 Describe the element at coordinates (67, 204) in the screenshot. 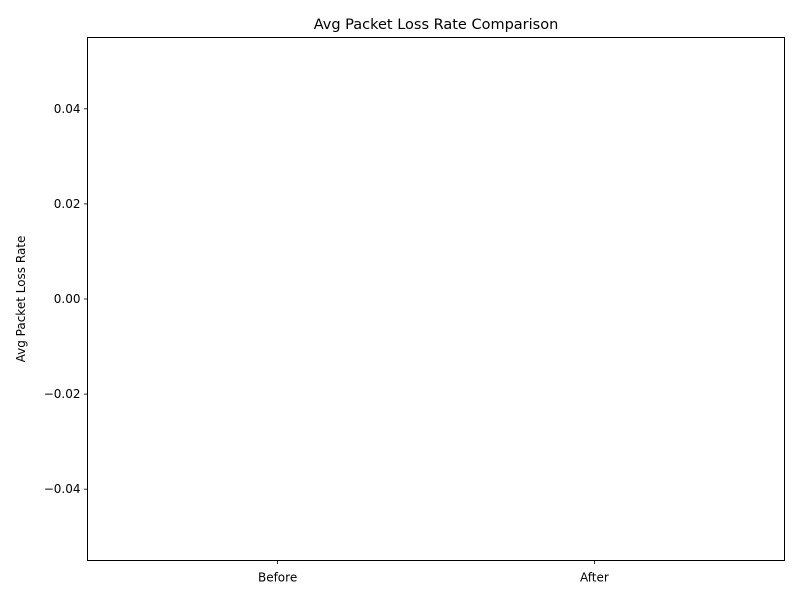

I see `y-tick-label: 0.02` at that location.